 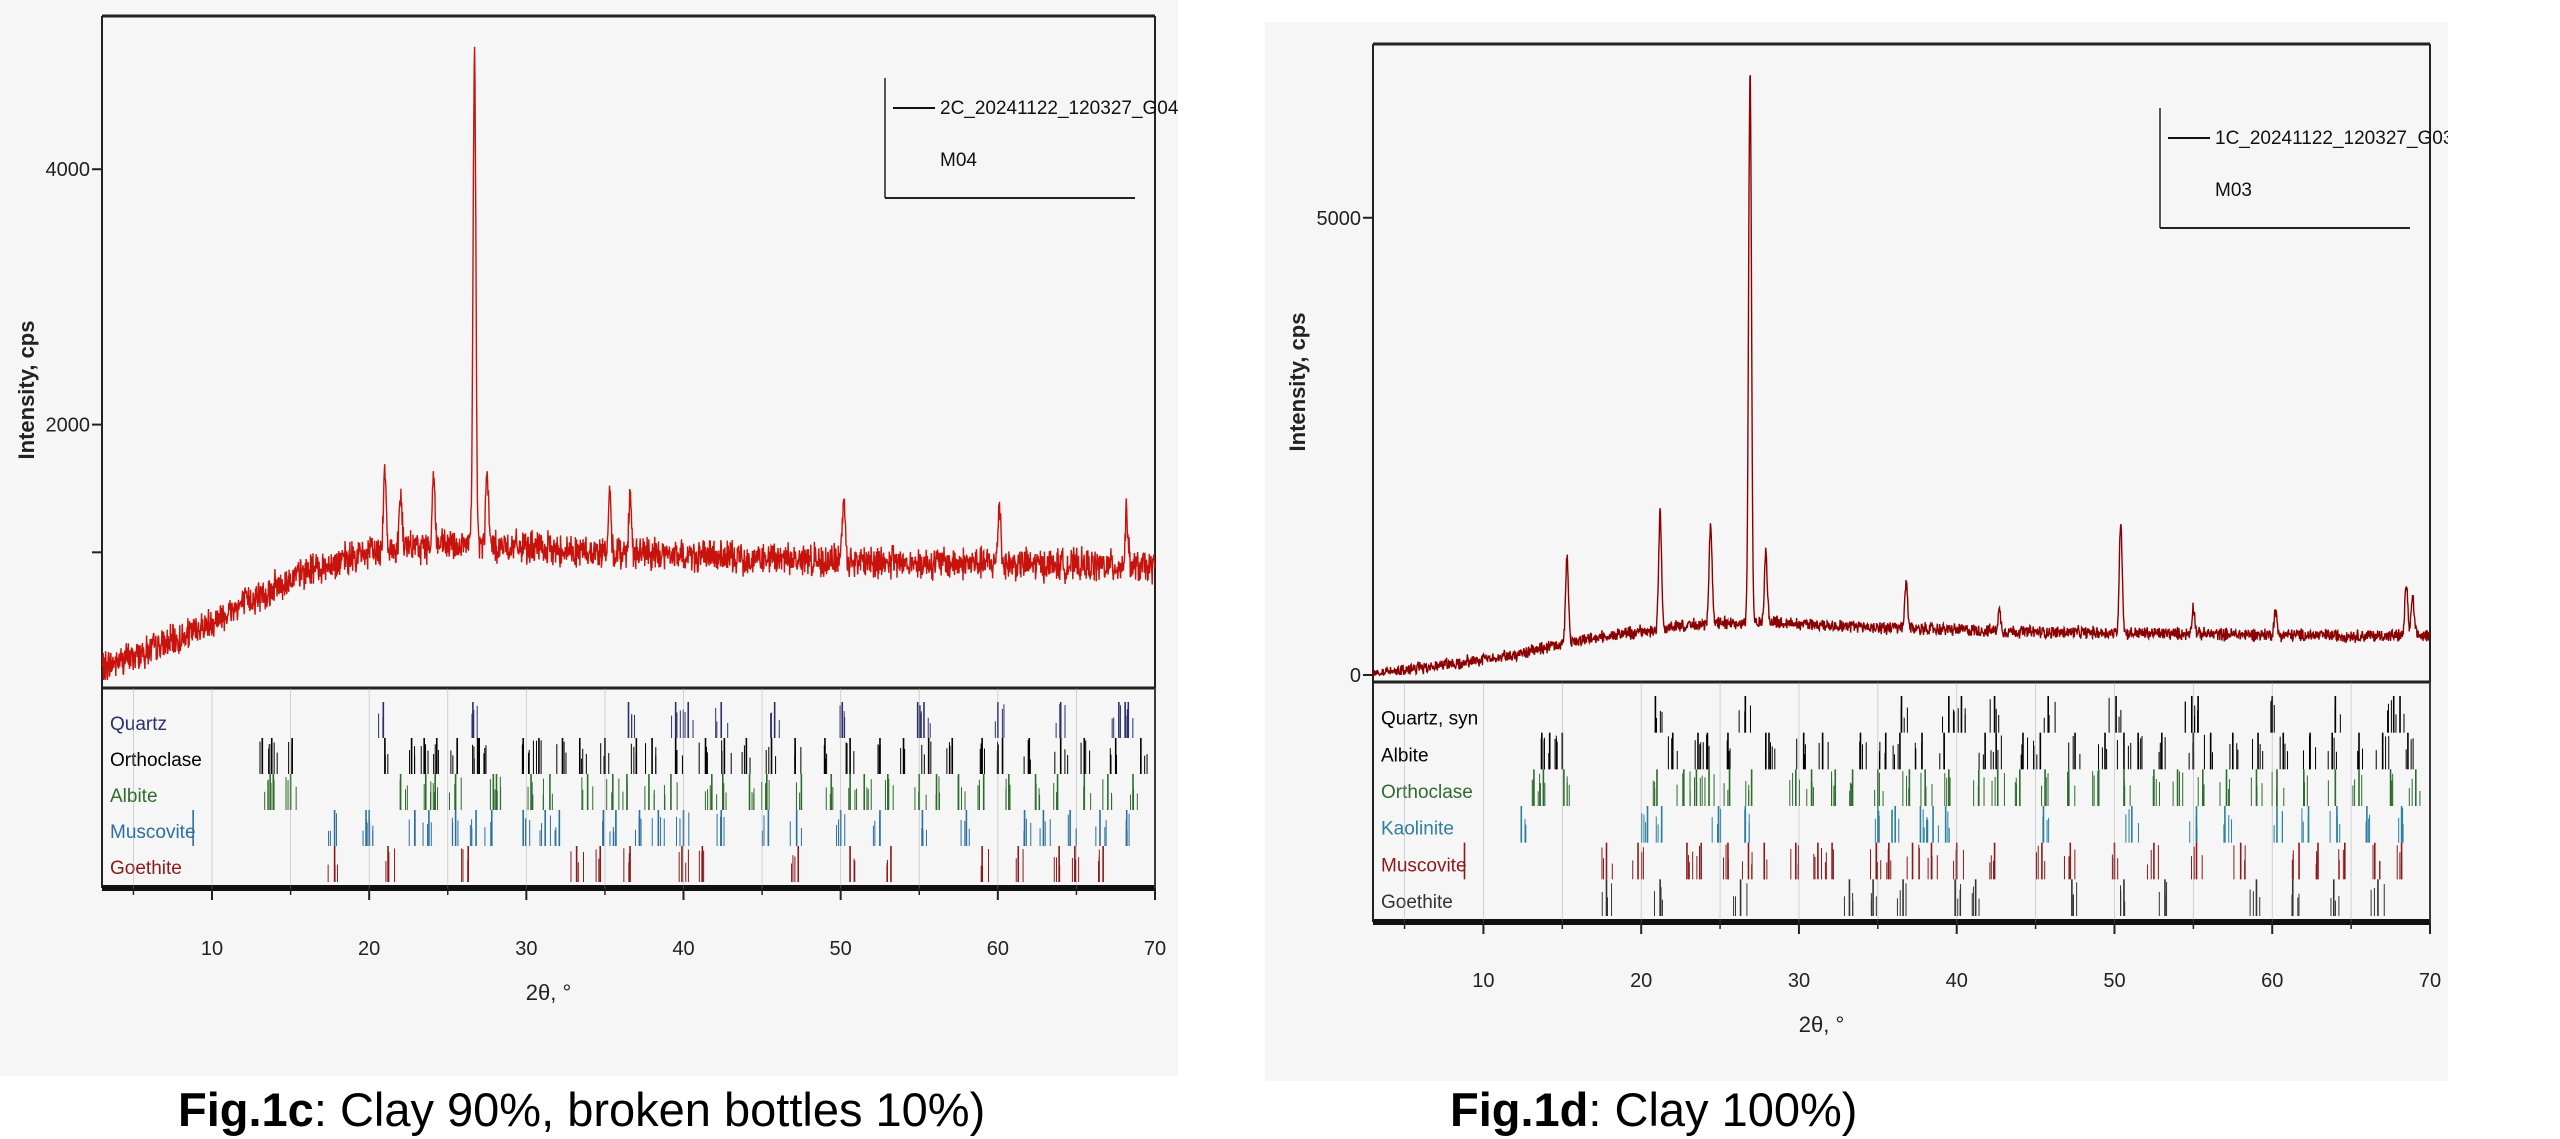 I want to click on legend-series-name-line1: 2C_20241122_120327_G04_S04_, so click(x=1059, y=108).